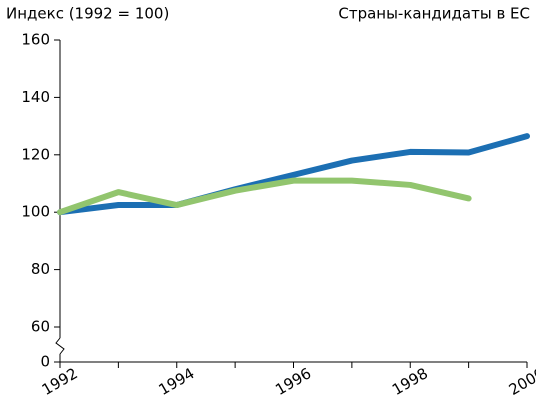 The height and width of the screenshot is (405, 536). I want to click on y-tick-label: 0, so click(45, 362).